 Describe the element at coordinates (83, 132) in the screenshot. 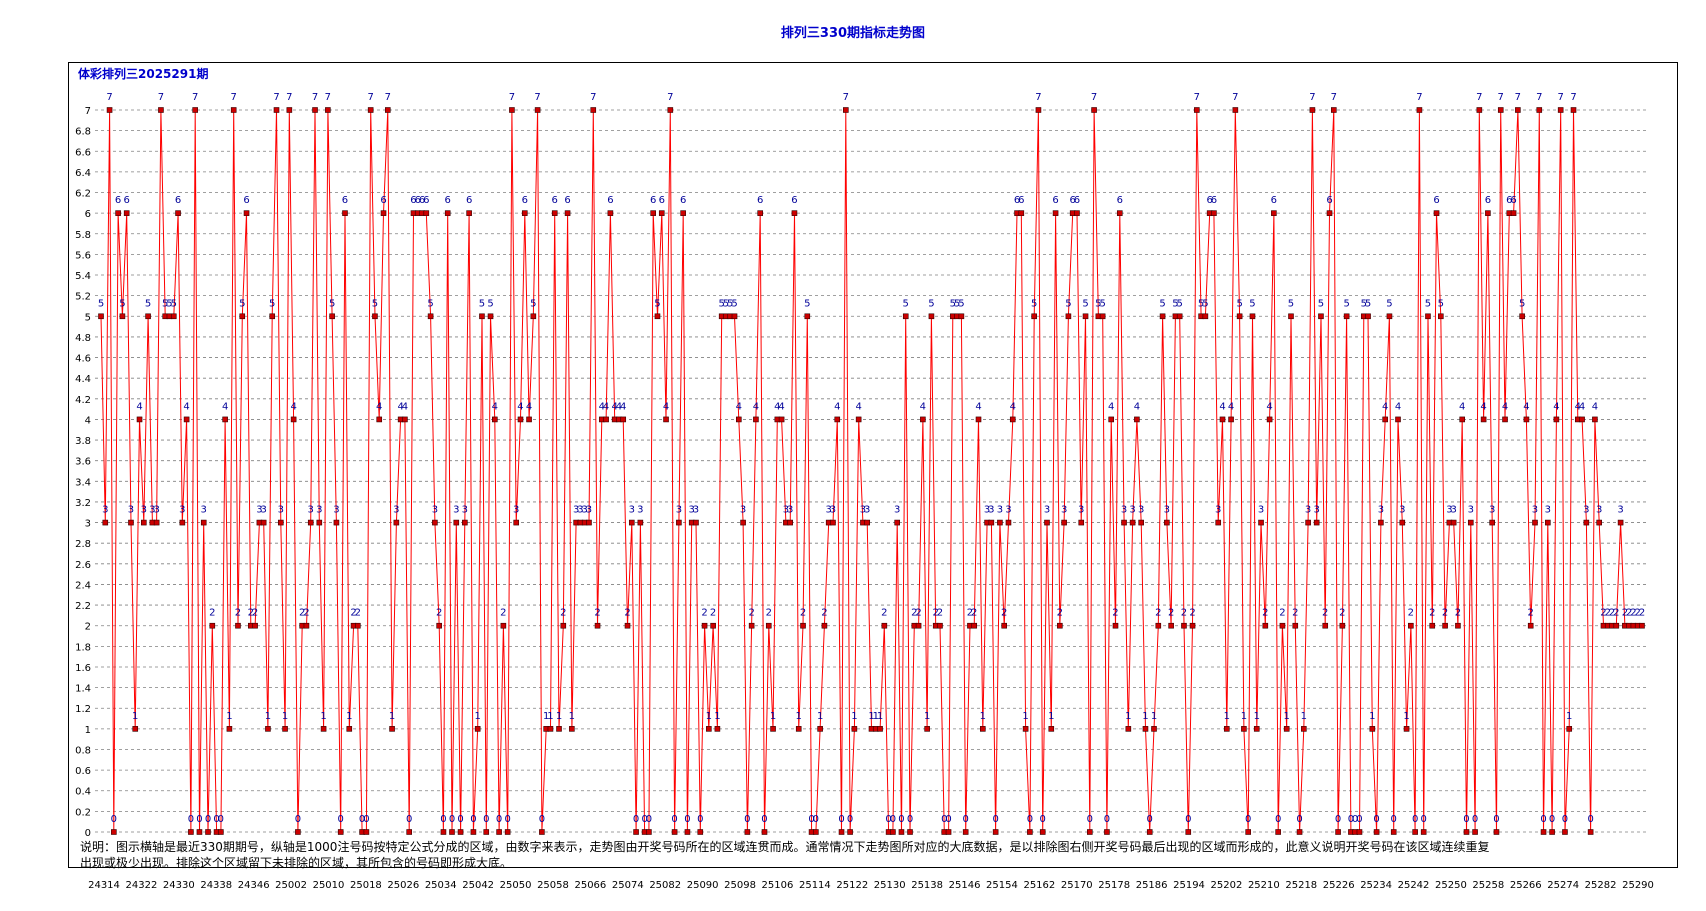

I see `y-tick-label: 6.8` at that location.